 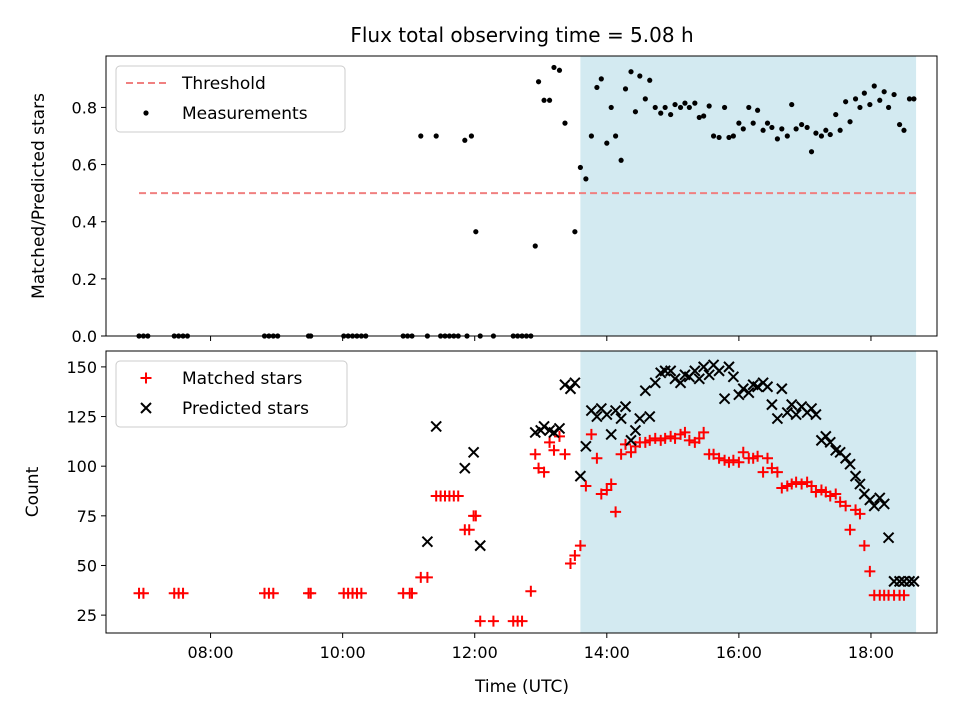 What do you see at coordinates (87, 516) in the screenshot?
I see `y-tick-label: 75` at bounding box center [87, 516].